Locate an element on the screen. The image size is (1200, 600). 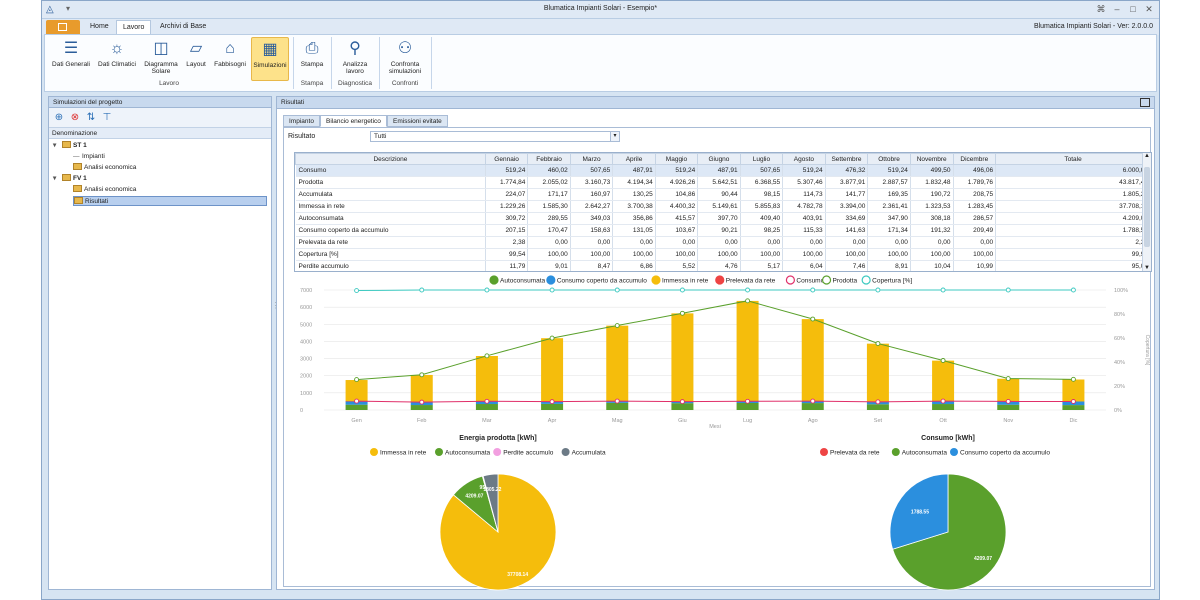
tree-node-analisi-st1: Analisi economica is located at coordinates (104, 168).